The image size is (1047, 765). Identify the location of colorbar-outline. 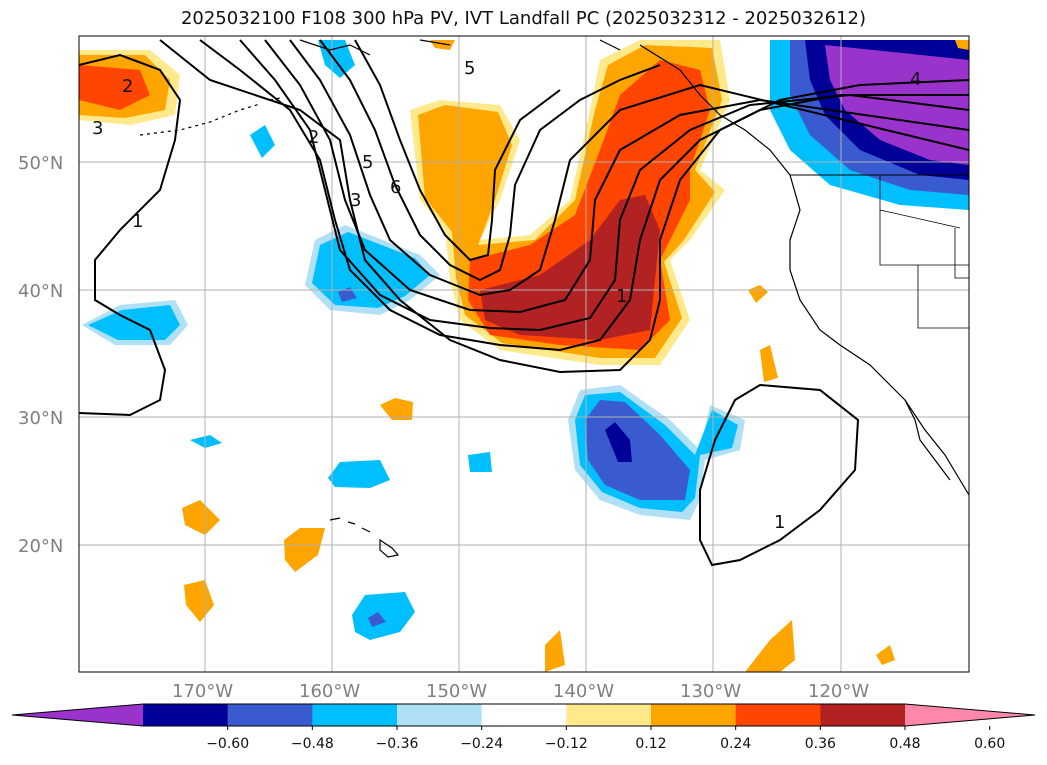
(523, 715).